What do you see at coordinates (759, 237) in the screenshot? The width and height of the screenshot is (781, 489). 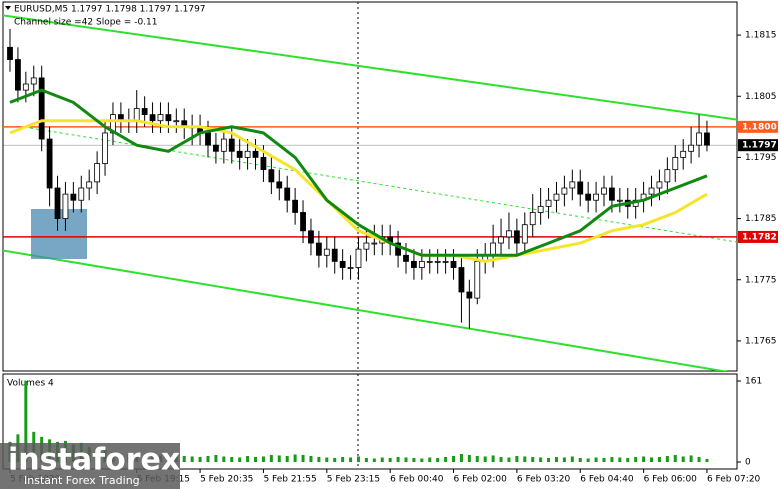 I see `level-label: 1.1782` at bounding box center [759, 237].